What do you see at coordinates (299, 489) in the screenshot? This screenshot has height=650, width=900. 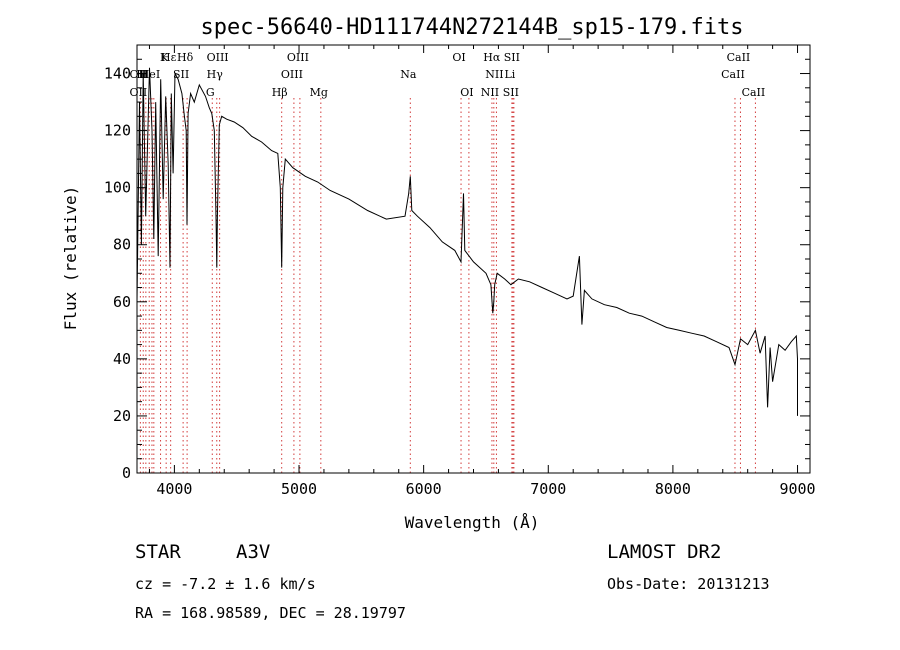 I see `x-tick-label: 5000` at bounding box center [299, 489].